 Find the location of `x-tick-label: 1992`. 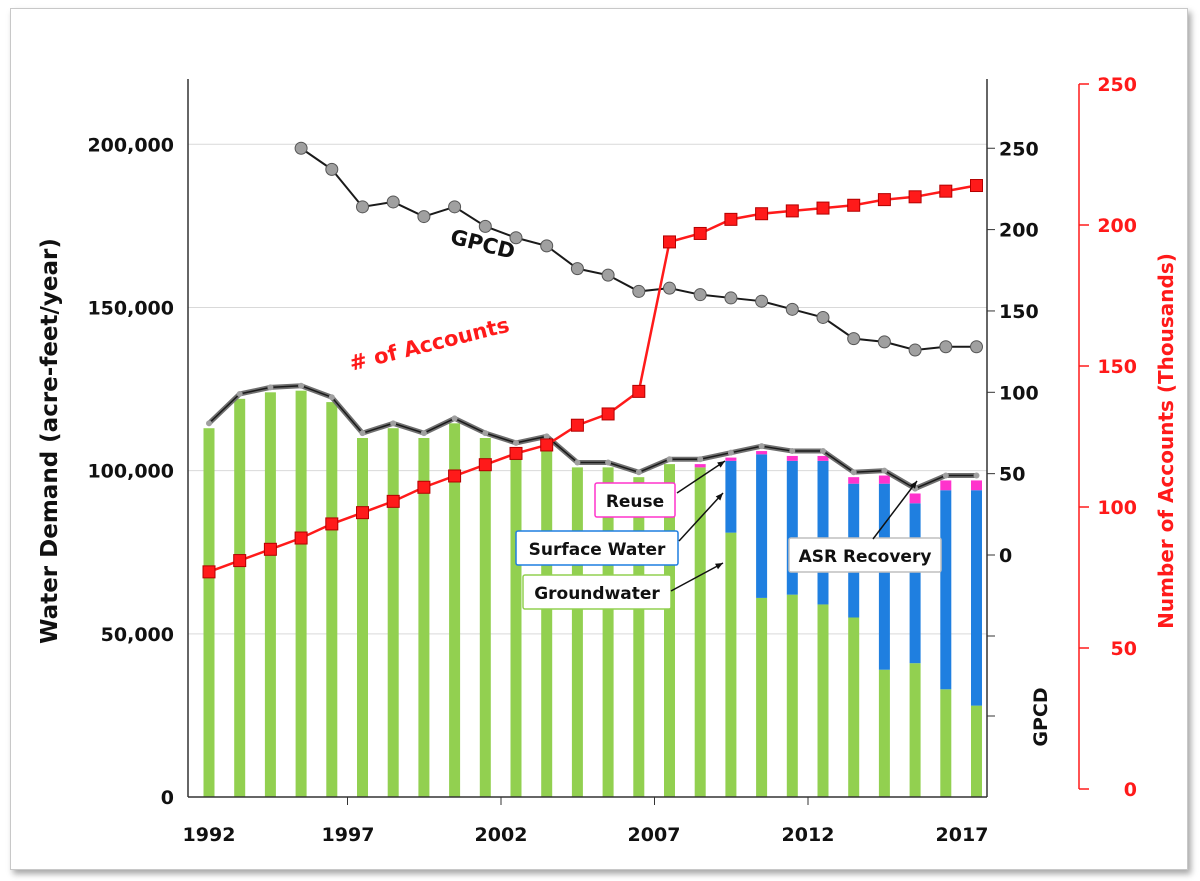

x-tick-label: 1992 is located at coordinates (209, 835).